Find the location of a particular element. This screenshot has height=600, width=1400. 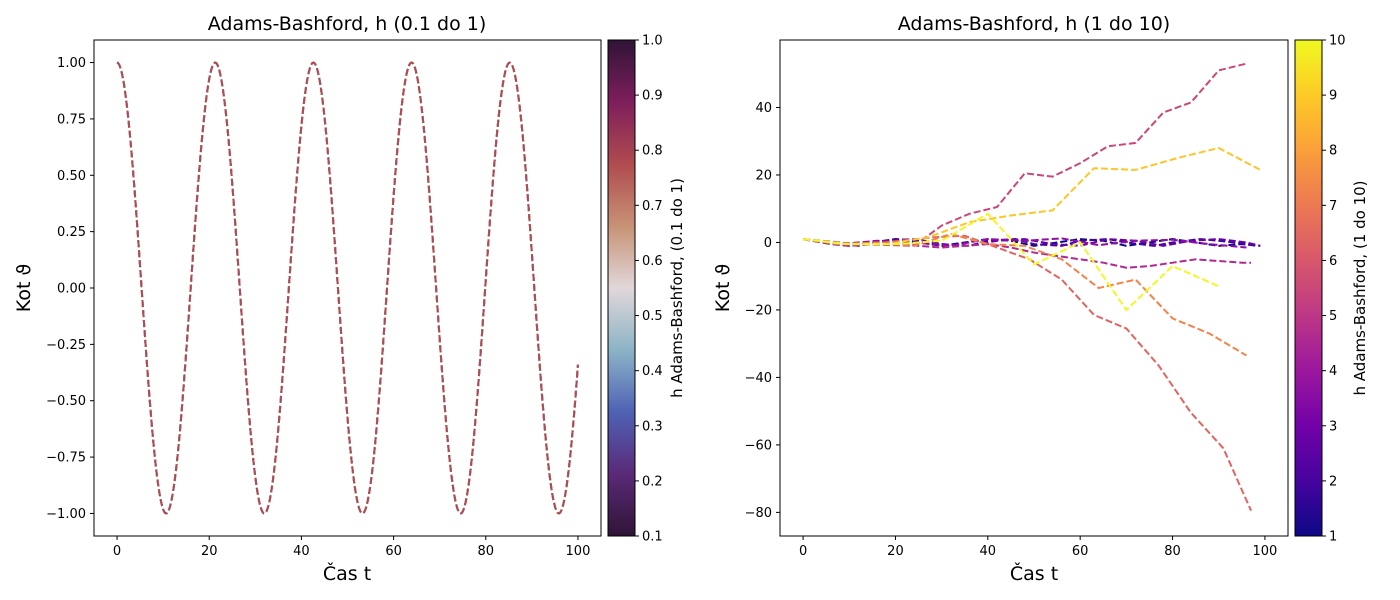

chart-right-series-line-h1 is located at coordinates (1031, 242).